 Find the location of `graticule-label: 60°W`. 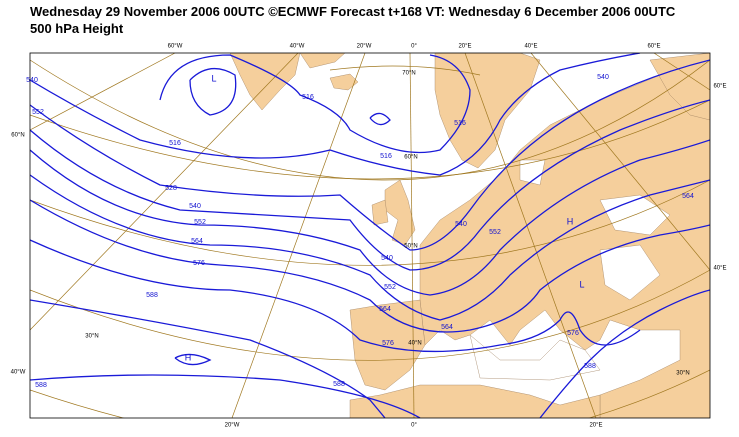

graticule-label: 60°W is located at coordinates (175, 47).